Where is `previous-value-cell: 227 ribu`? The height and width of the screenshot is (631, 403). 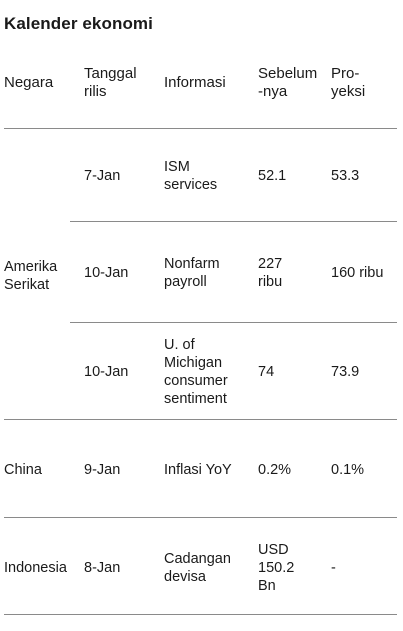 previous-value-cell: 227 ribu is located at coordinates (270, 273).